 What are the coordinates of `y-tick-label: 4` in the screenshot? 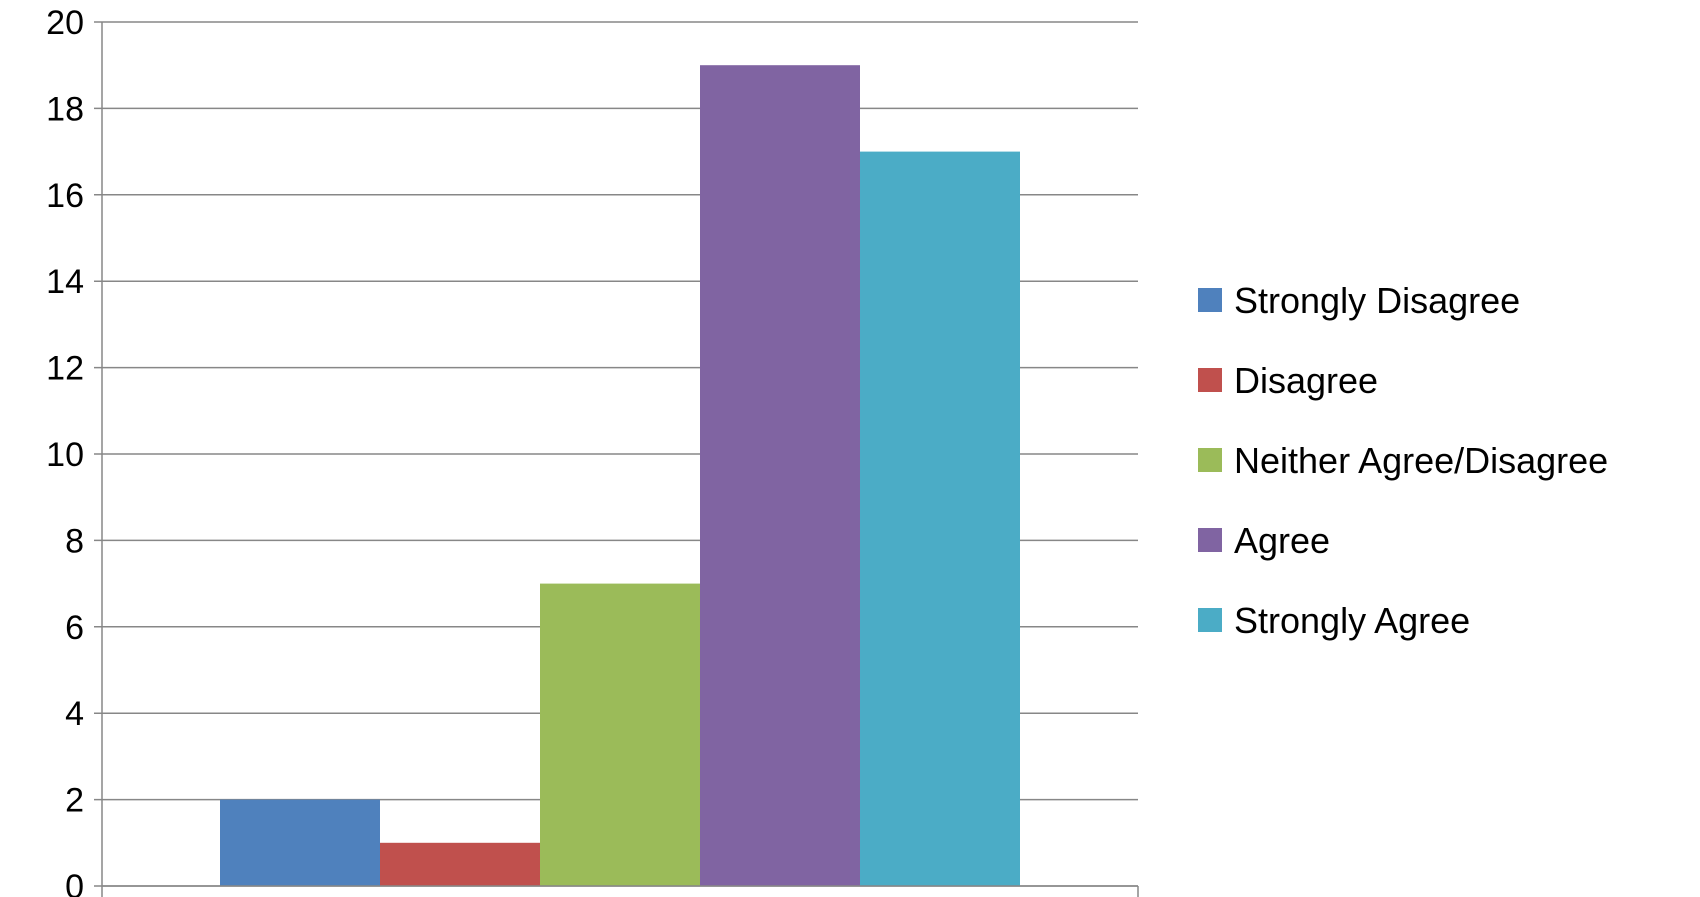 It's located at (74, 714).